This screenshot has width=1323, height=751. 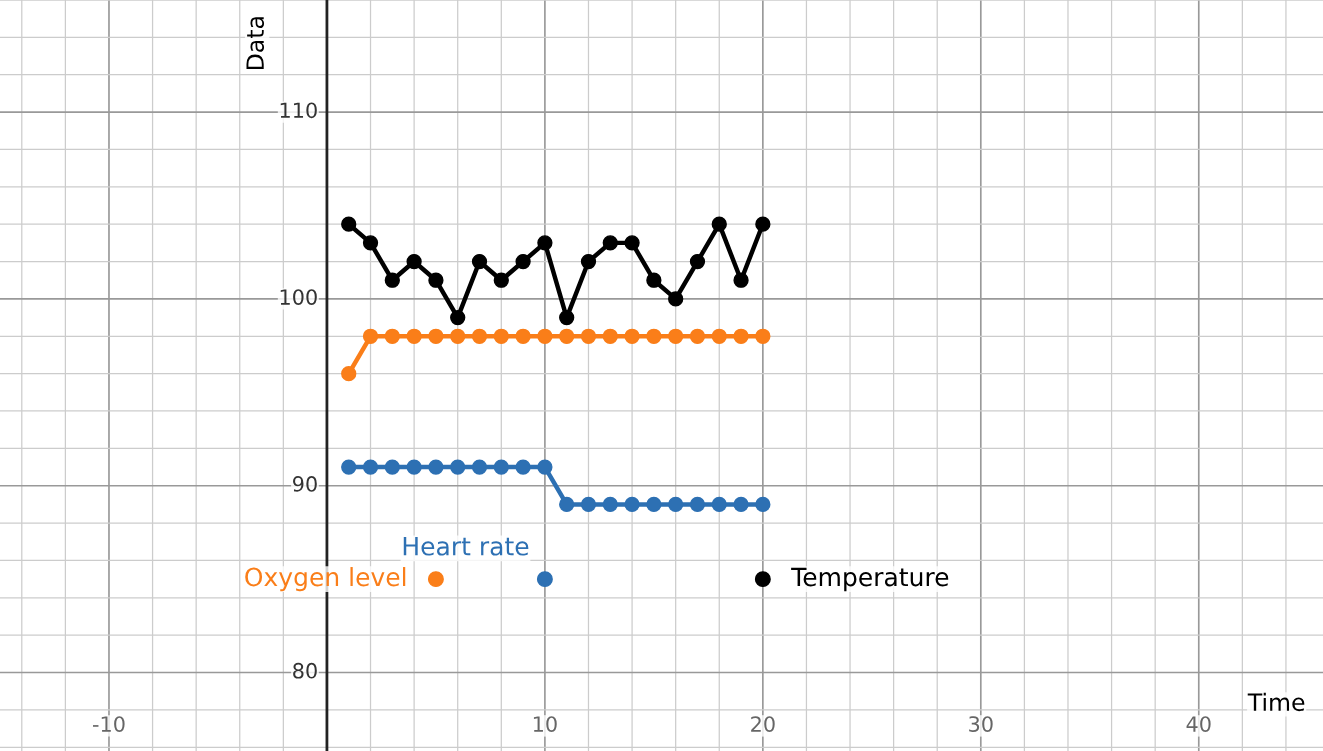 What do you see at coordinates (981, 724) in the screenshot?
I see `x-tick-label: 30` at bounding box center [981, 724].